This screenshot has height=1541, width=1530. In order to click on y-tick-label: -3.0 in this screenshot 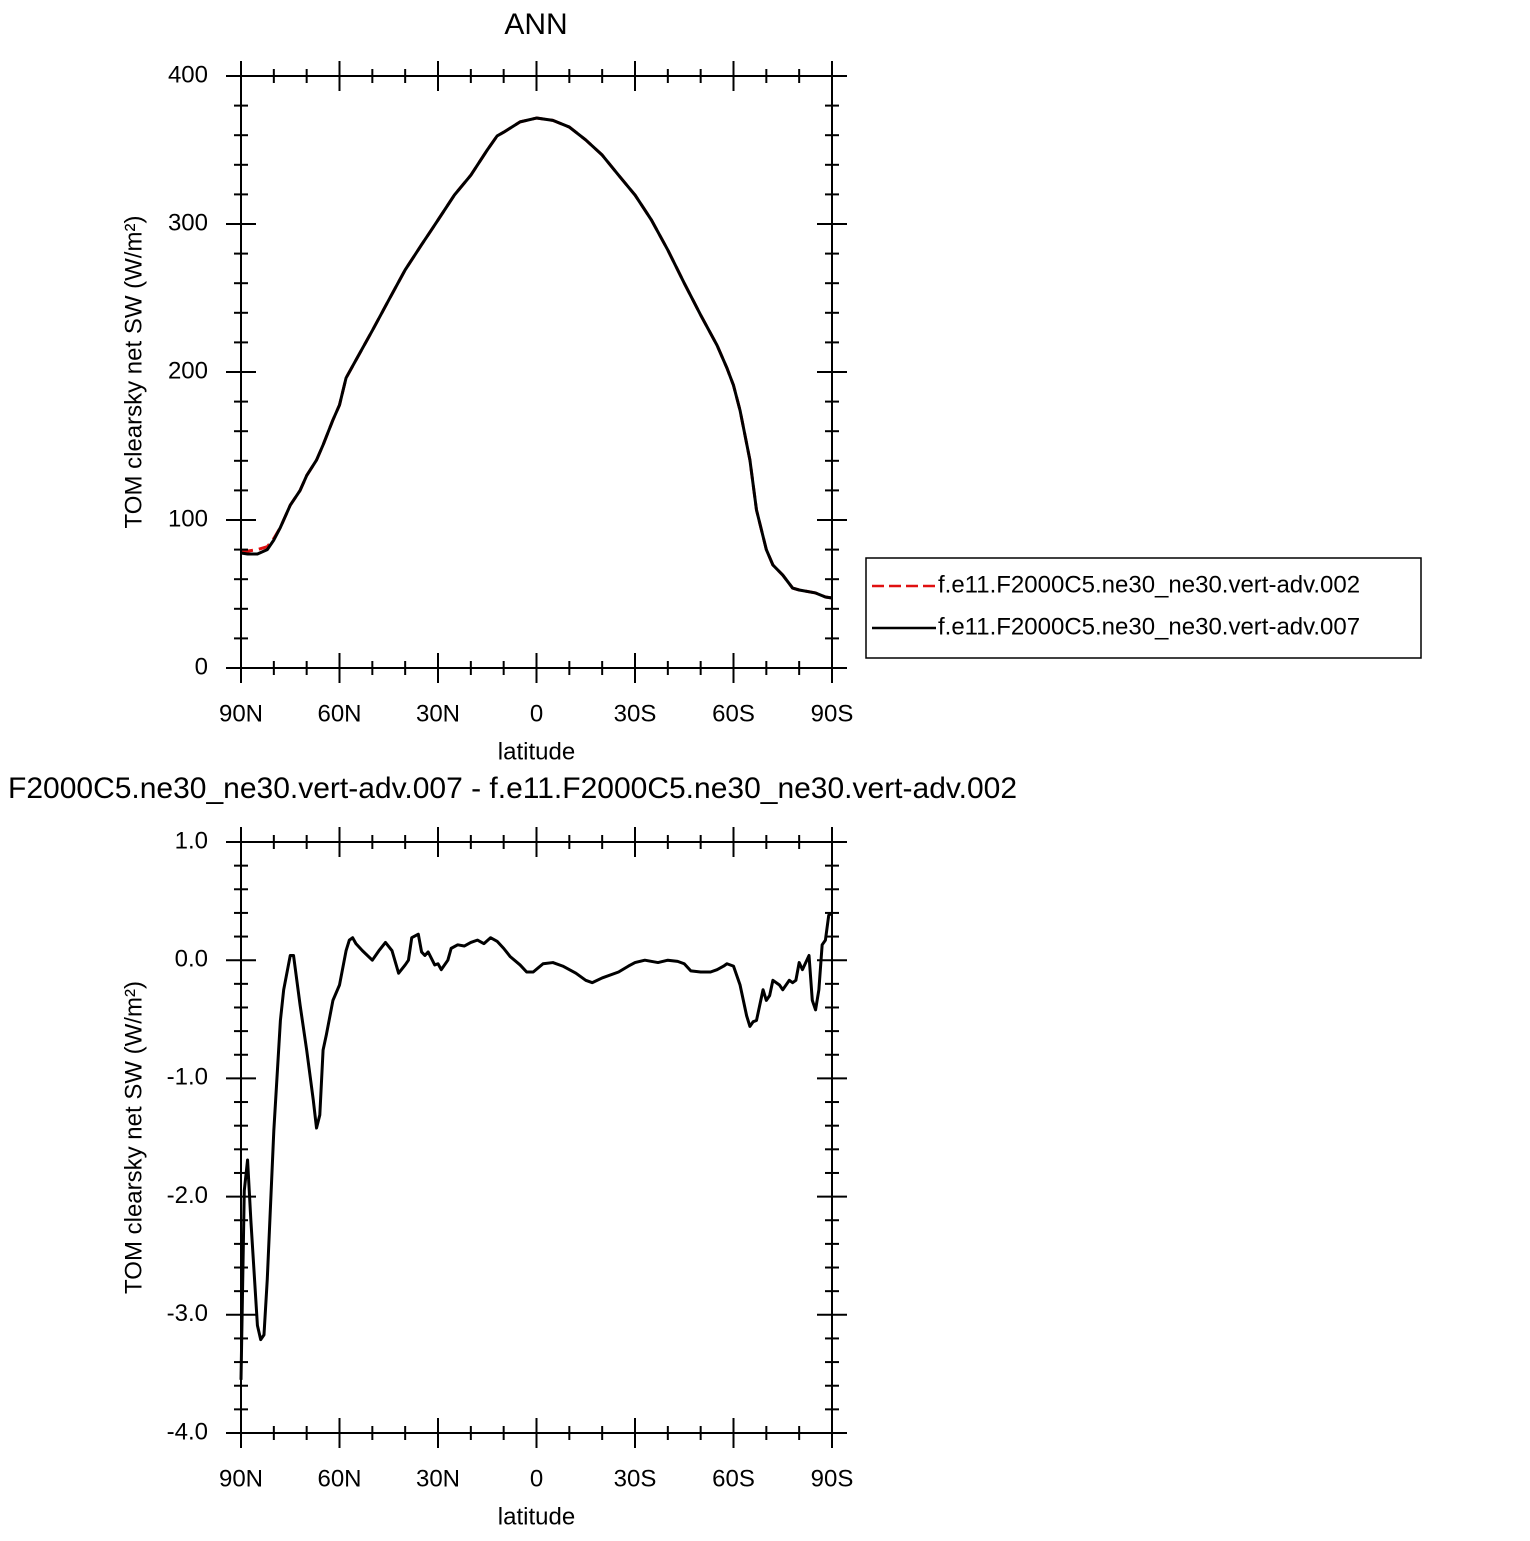, I will do `click(187, 1313)`.